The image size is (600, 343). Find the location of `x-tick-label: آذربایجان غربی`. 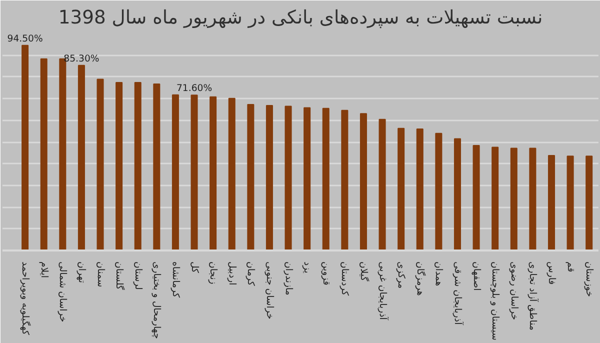

x-tick-label: آذربایجان غربی is located at coordinates (382, 291).